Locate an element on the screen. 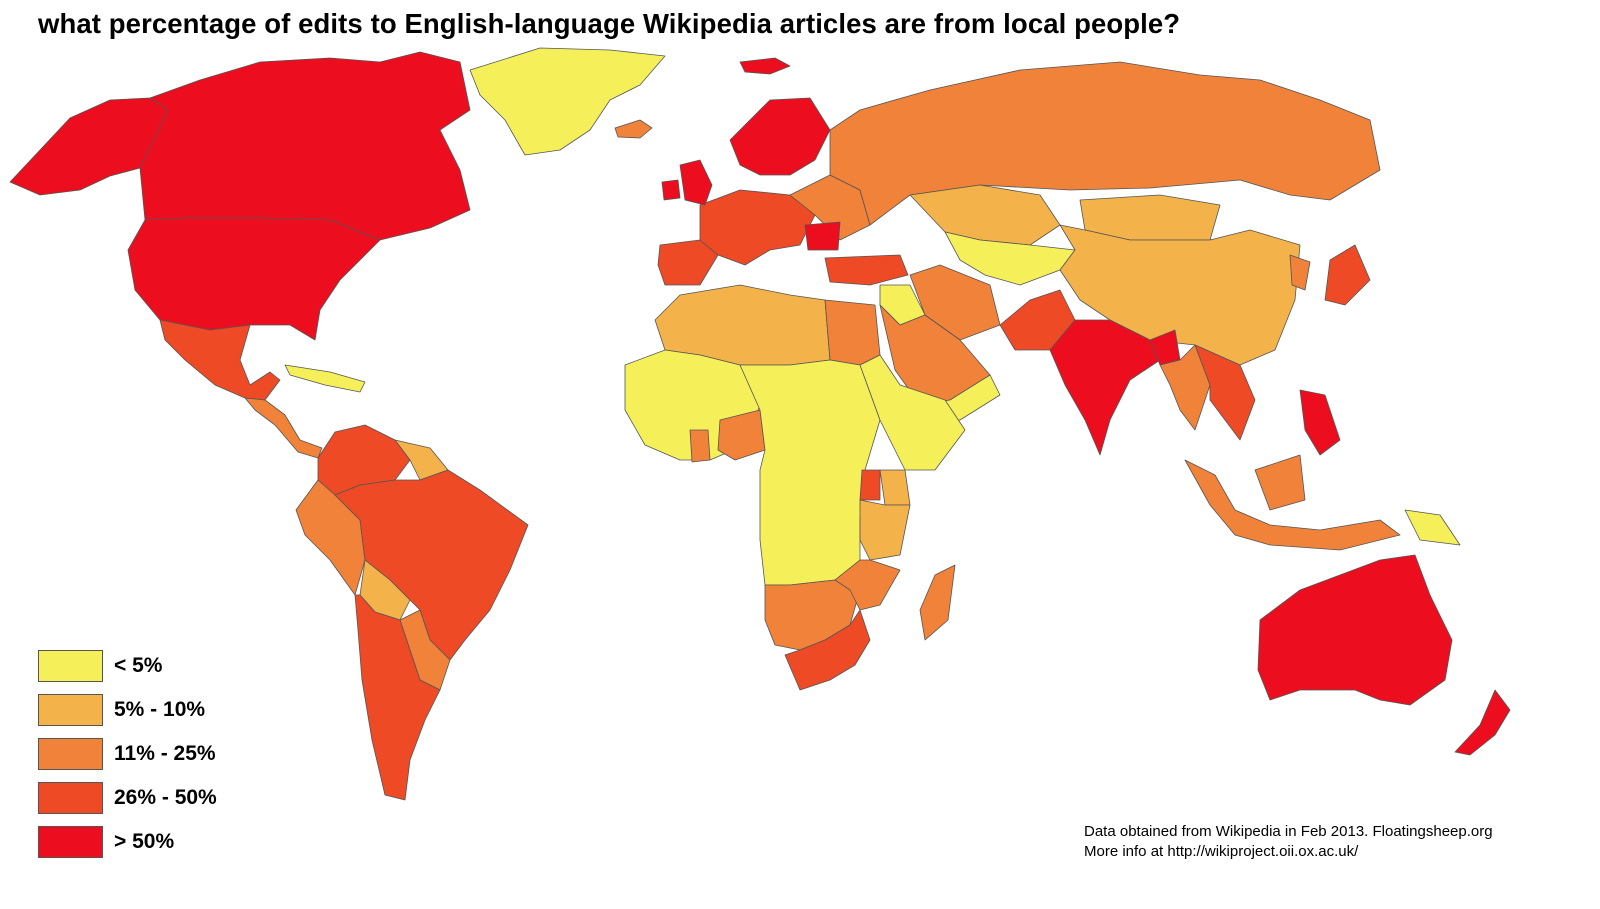 The width and height of the screenshot is (1600, 909). legend-item: 5% - 10% is located at coordinates (158, 712).